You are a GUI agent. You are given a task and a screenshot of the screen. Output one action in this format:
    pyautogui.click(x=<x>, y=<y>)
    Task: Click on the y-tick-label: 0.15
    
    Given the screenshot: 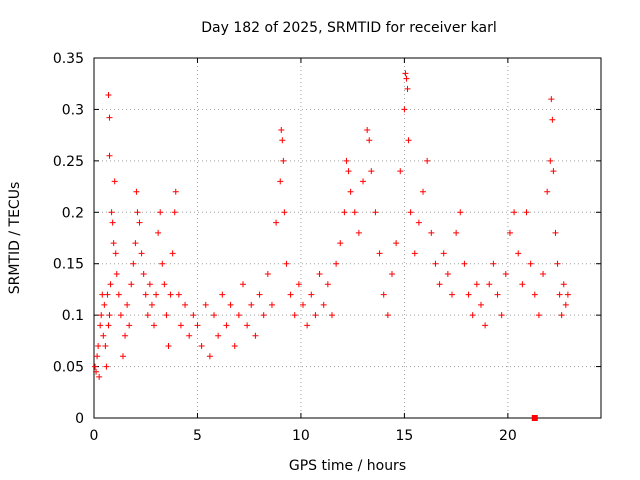 What is the action you would take?
    pyautogui.click(x=68, y=265)
    